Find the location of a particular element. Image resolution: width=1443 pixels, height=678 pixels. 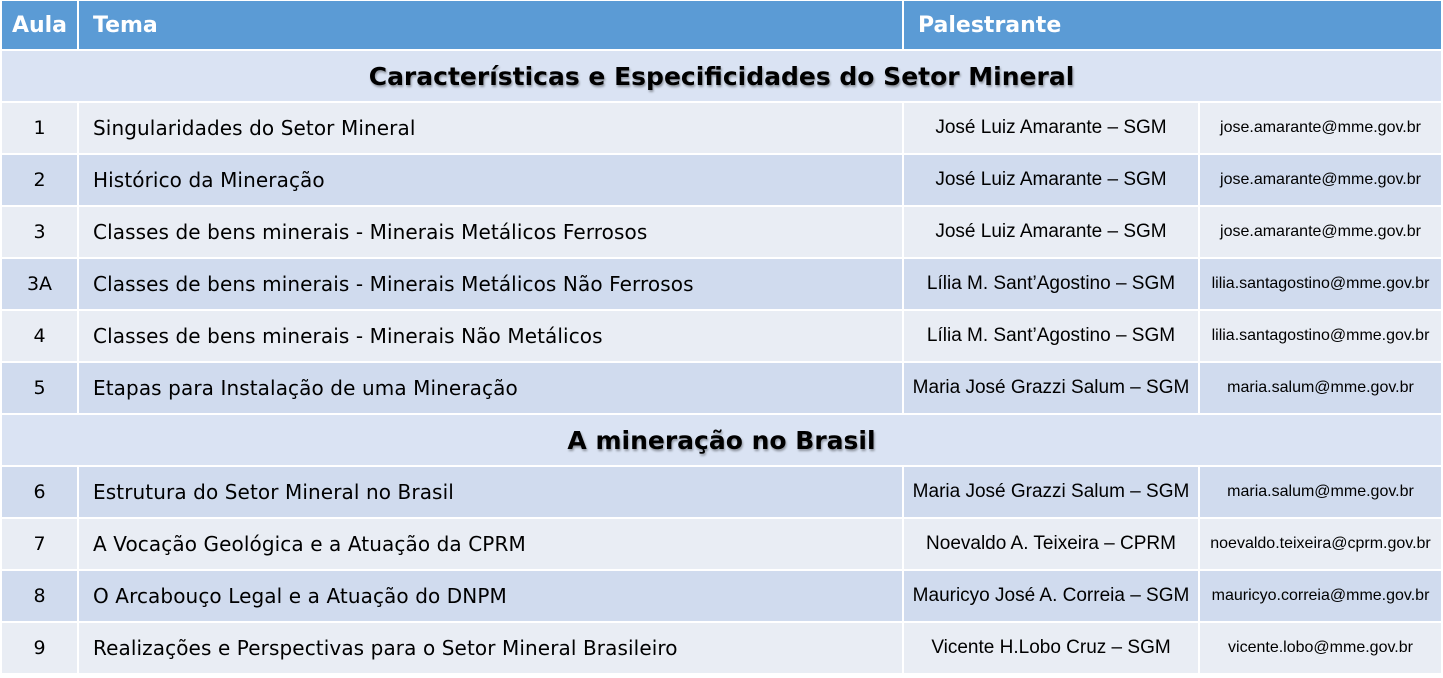

email-cell: mauricyo.correia@mme.gov.br is located at coordinates (1320, 597).